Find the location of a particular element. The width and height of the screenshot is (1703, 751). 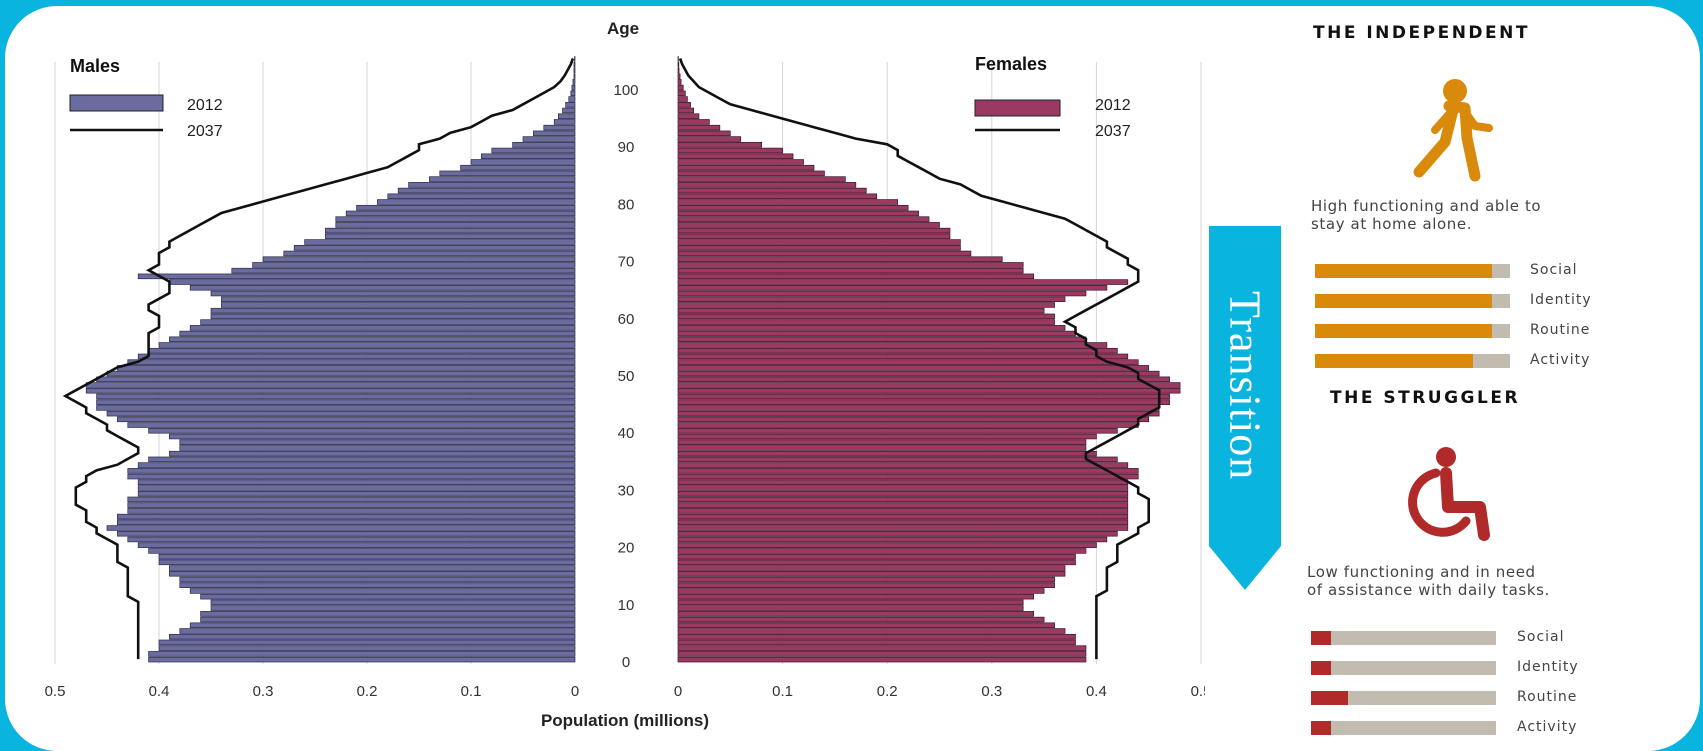

wheelchair-icon is located at coordinates (1448, 495).